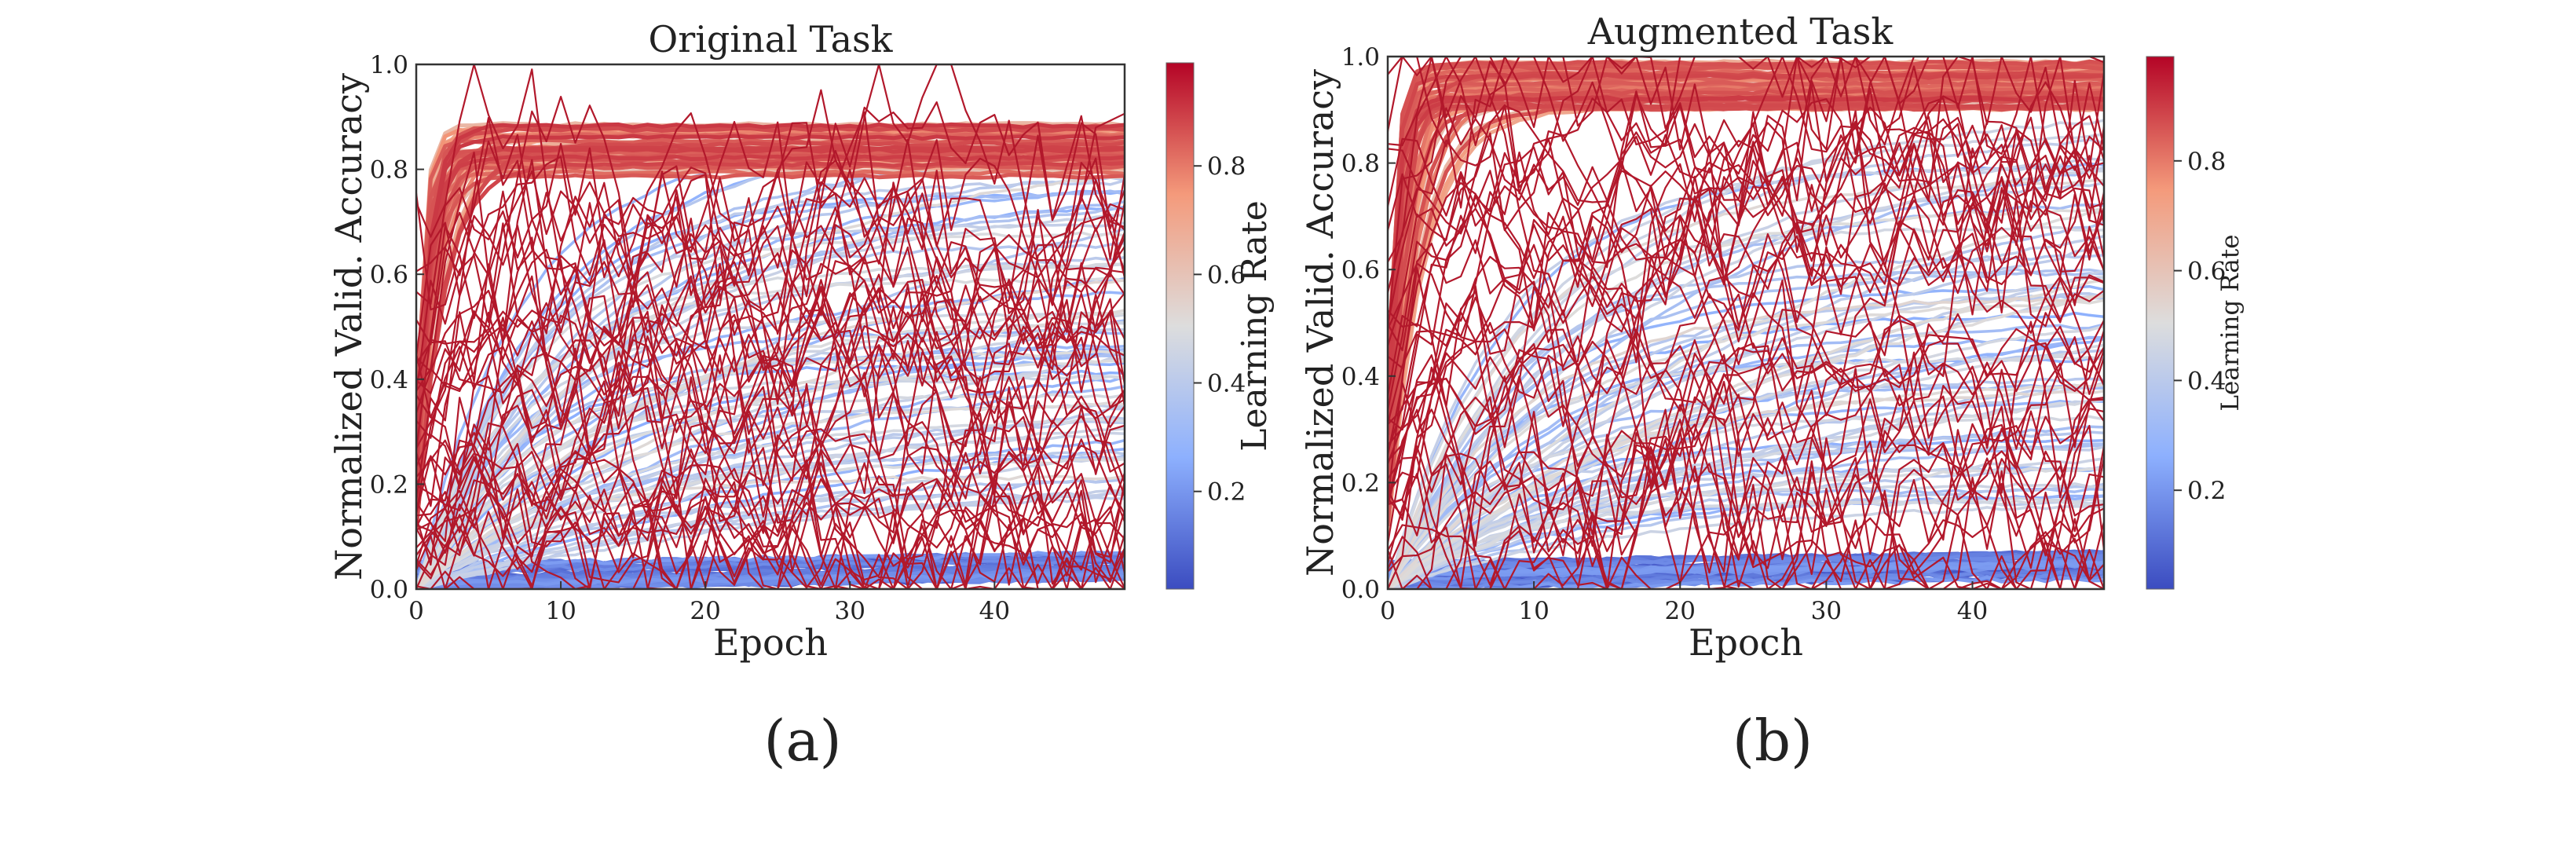 Image resolution: width=2576 pixels, height=842 pixels. Describe the element at coordinates (1361, 164) in the screenshot. I see `panel-b-ytick-label: 0.8` at that location.